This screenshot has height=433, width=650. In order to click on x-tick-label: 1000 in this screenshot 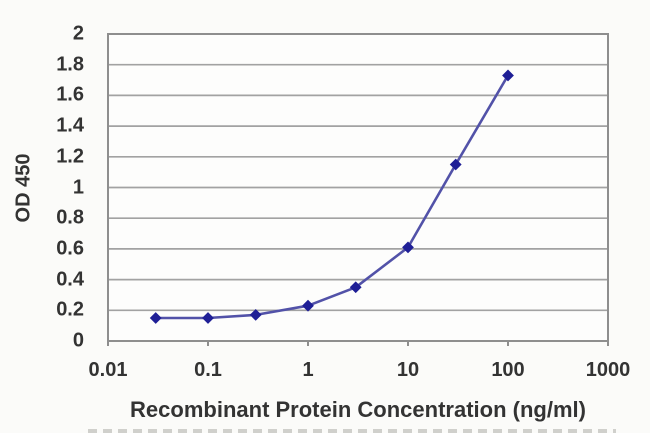, I will do `click(608, 370)`.